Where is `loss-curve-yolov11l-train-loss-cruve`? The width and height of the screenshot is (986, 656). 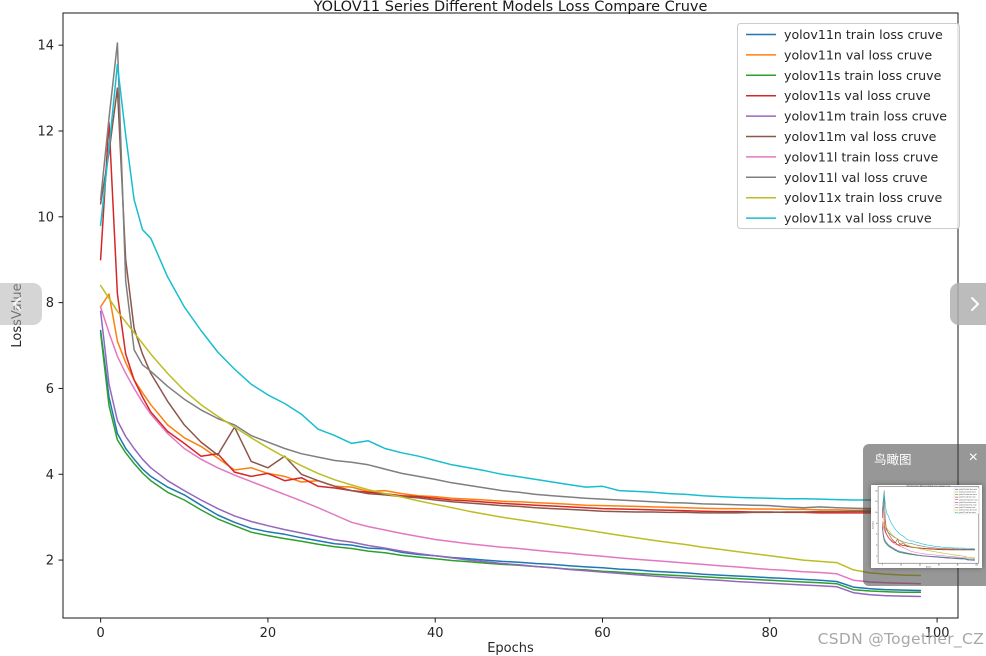 loss-curve-yolov11l-train-loss-cruve is located at coordinates (928, 541).